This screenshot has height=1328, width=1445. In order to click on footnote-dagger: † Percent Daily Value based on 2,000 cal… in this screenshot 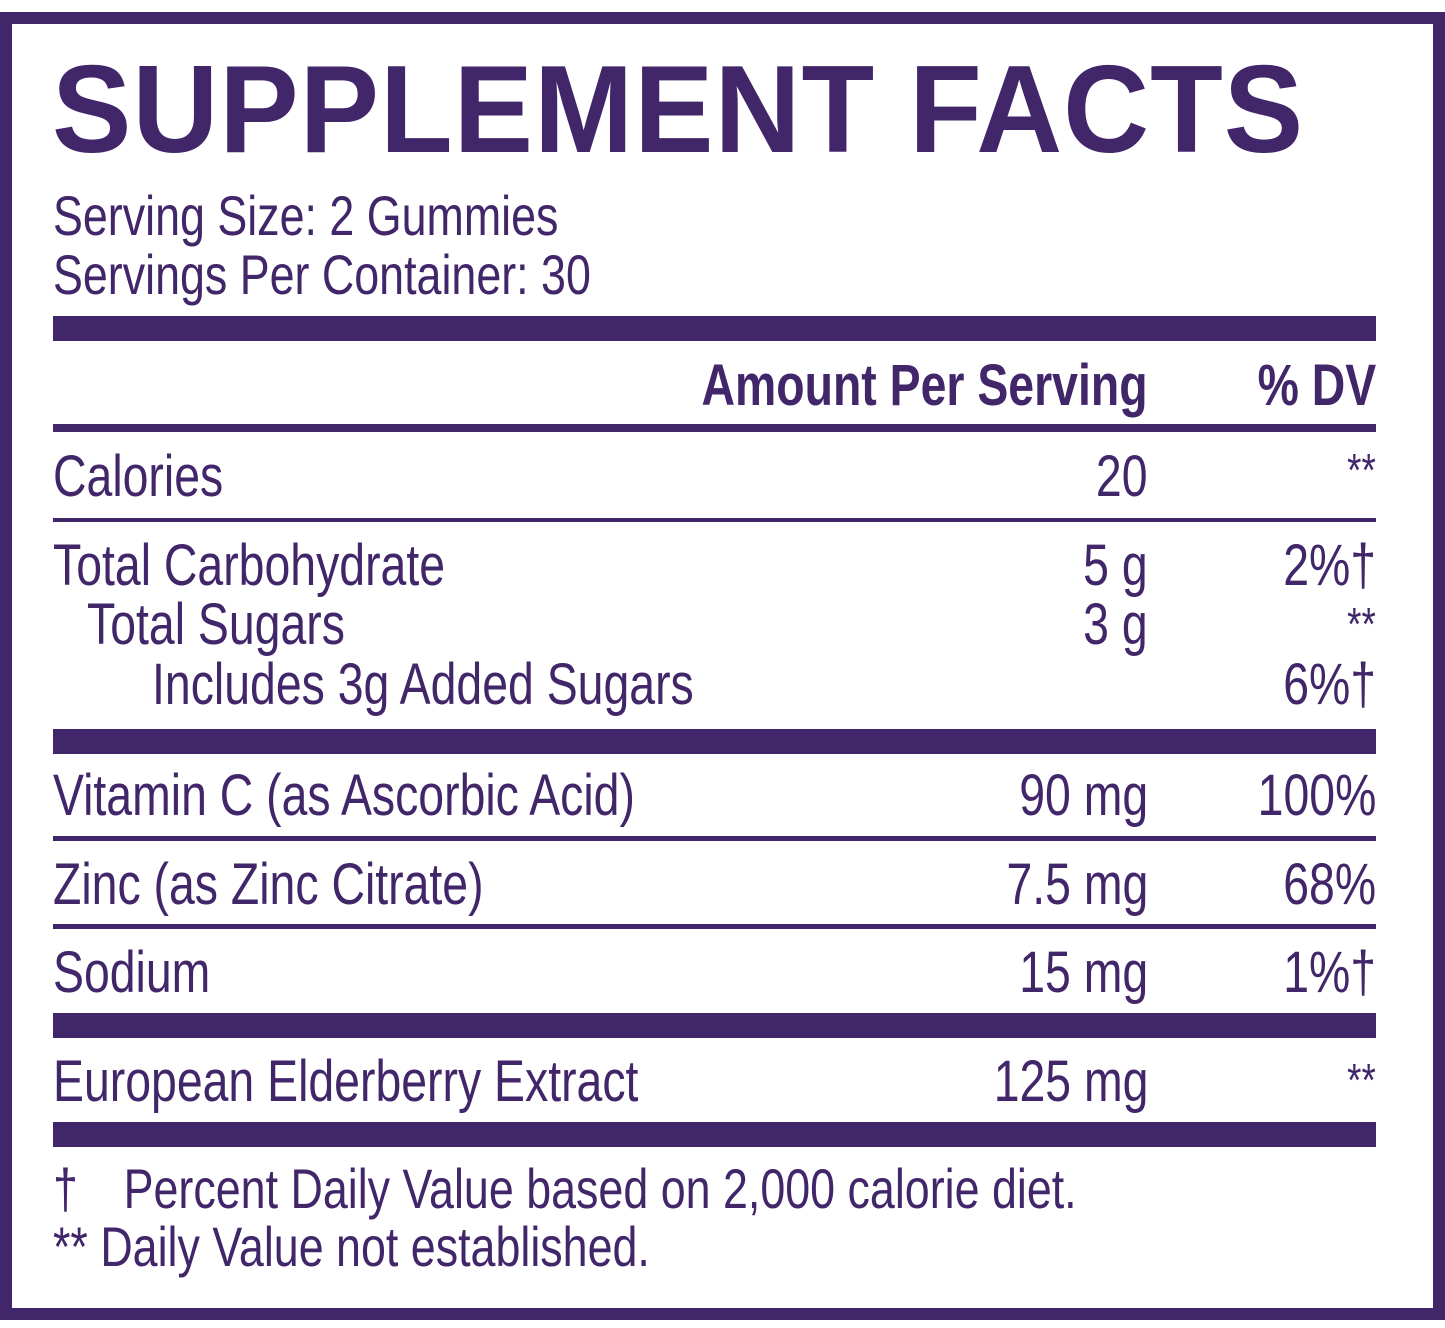, I will do `click(565, 1189)`.